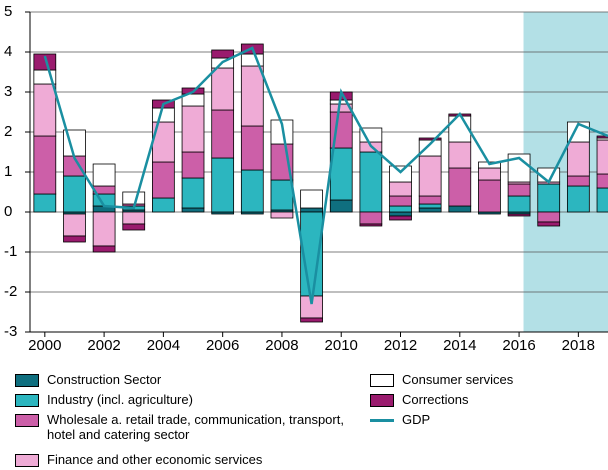  I want to click on legend-item: Industry (incl. agriculture), so click(180, 399).